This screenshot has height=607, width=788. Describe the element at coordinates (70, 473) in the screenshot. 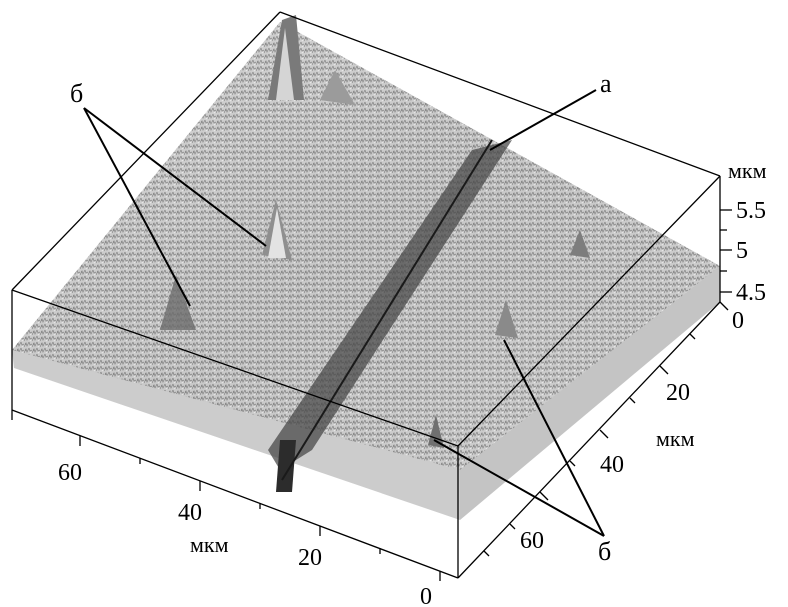

I see `front-tick-60: 60` at that location.